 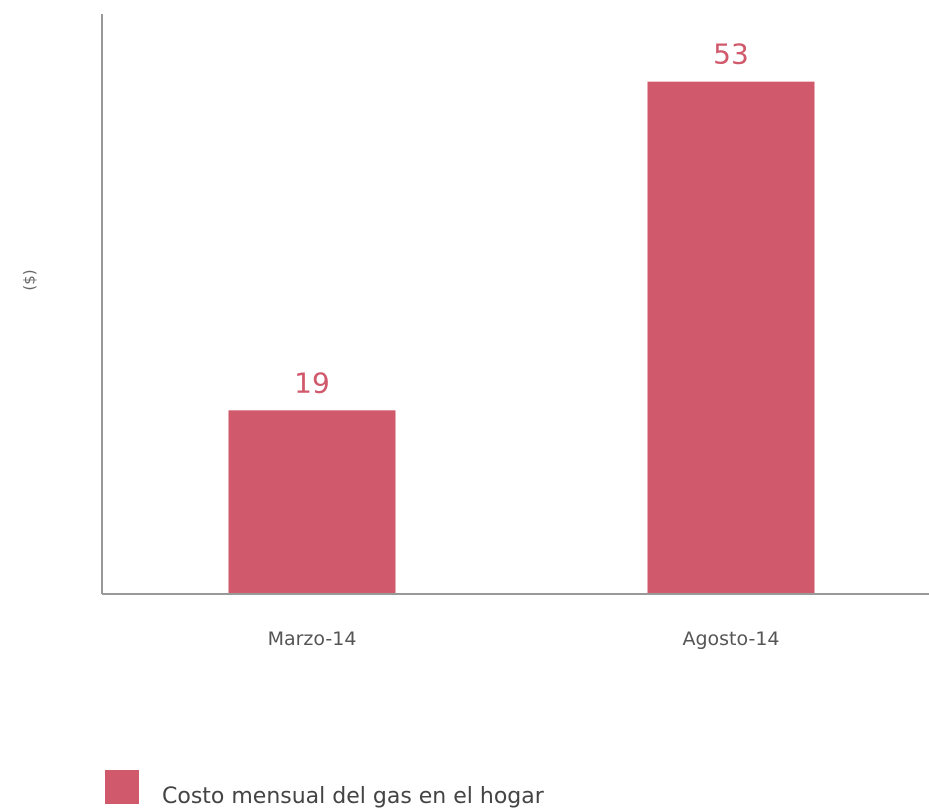 What do you see at coordinates (730, 639) in the screenshot?
I see `x-tick-label-agosto-14: Agosto-14` at bounding box center [730, 639].